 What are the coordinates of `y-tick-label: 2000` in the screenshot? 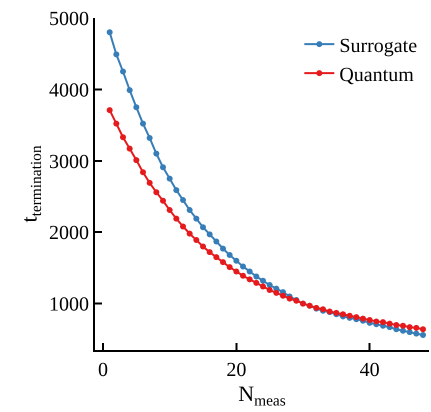 It's located at (69, 233).